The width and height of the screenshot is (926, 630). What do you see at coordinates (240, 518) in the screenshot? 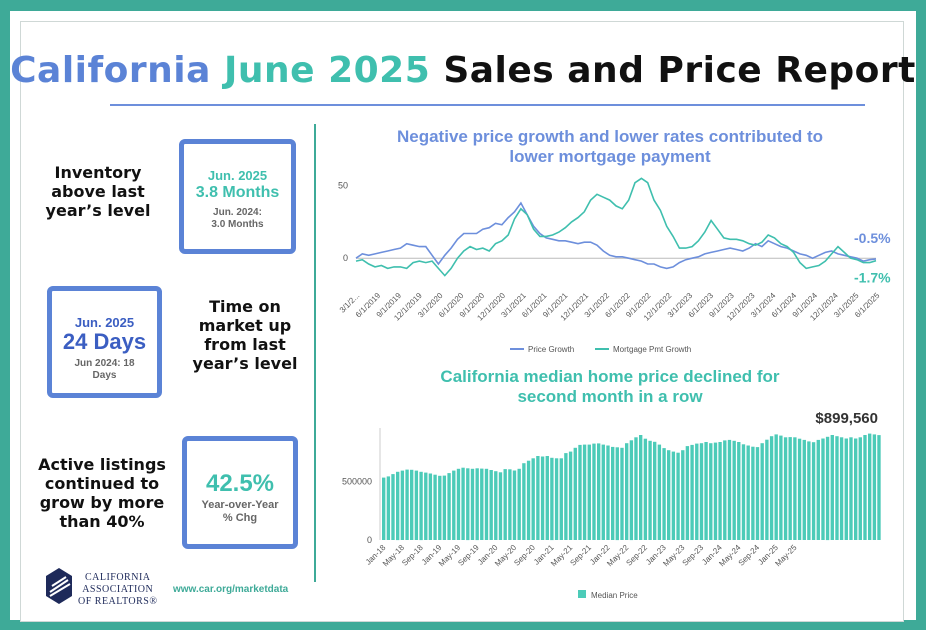
I see `listings-sub-line: % Chg` at bounding box center [240, 518].